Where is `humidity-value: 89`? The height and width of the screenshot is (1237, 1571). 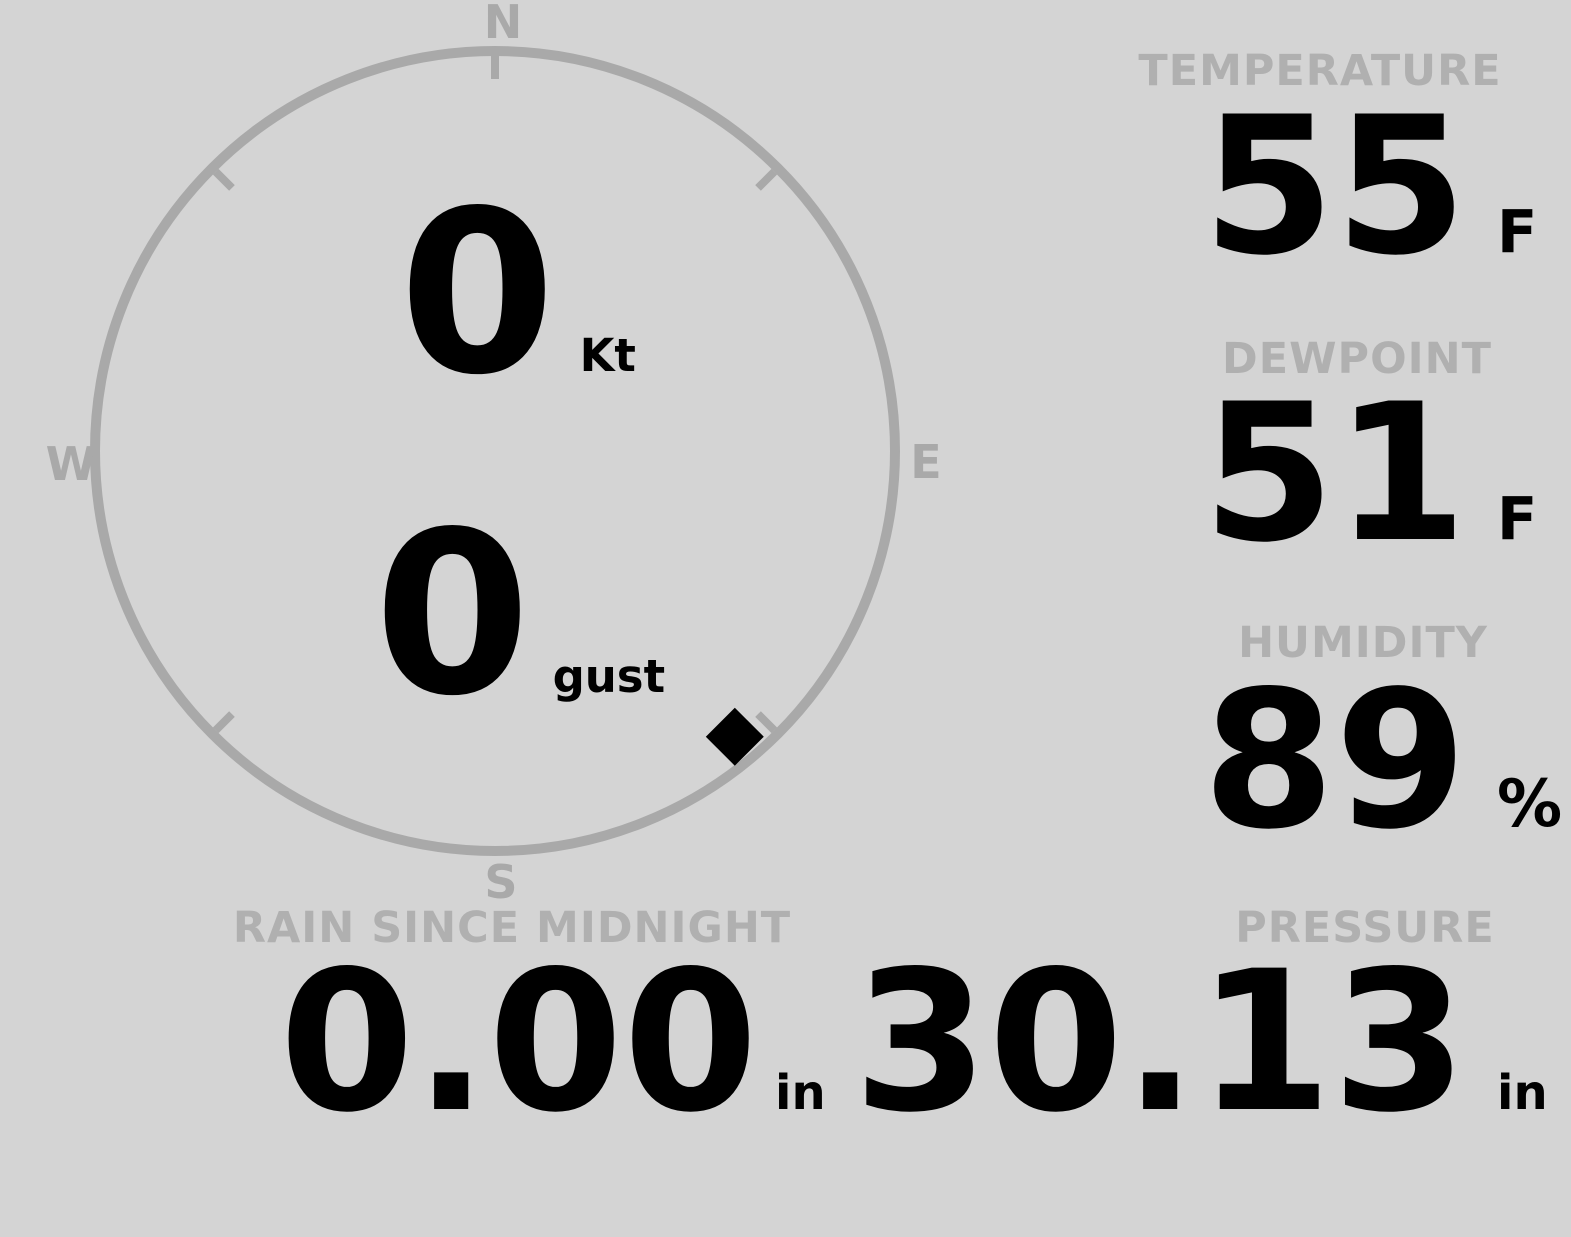
humidity-value: 89 is located at coordinates (1334, 760).